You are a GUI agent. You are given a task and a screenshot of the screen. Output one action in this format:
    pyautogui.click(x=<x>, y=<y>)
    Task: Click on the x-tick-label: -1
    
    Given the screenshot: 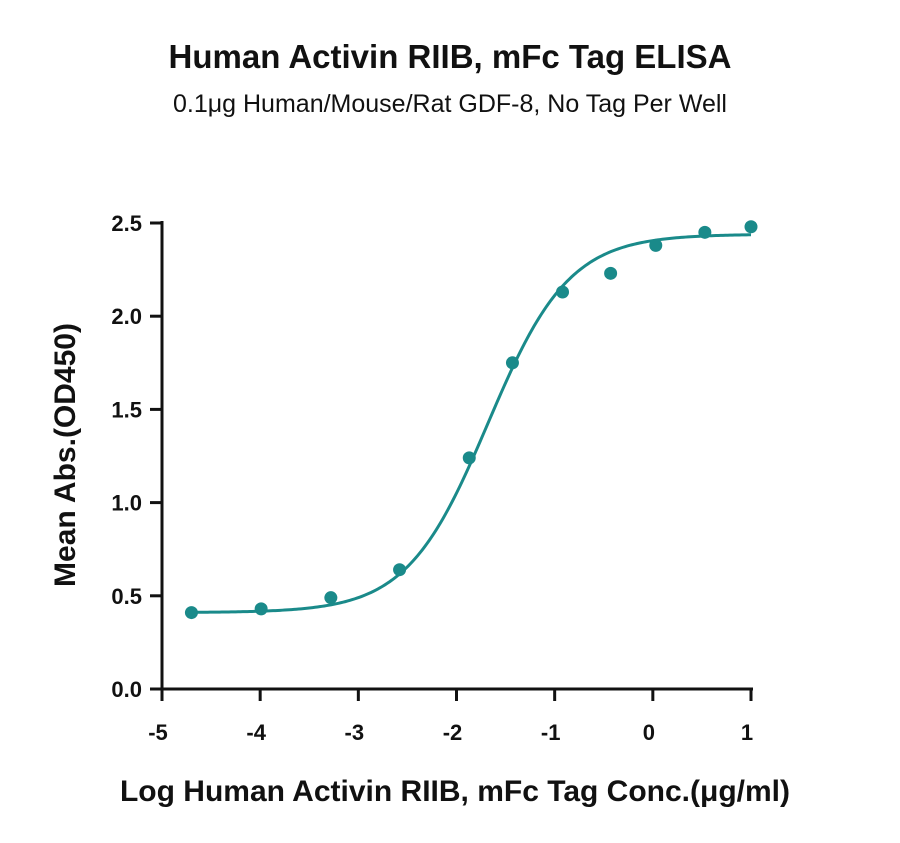 What is the action you would take?
    pyautogui.click(x=551, y=732)
    